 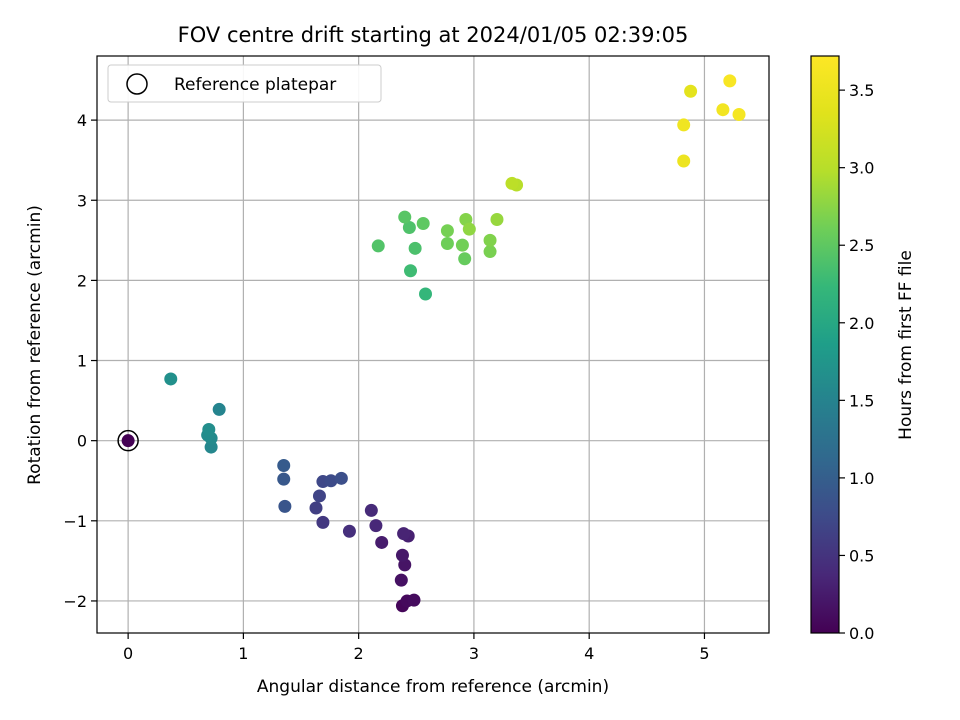 I want to click on y-tick-label: 2, so click(x=82, y=280).